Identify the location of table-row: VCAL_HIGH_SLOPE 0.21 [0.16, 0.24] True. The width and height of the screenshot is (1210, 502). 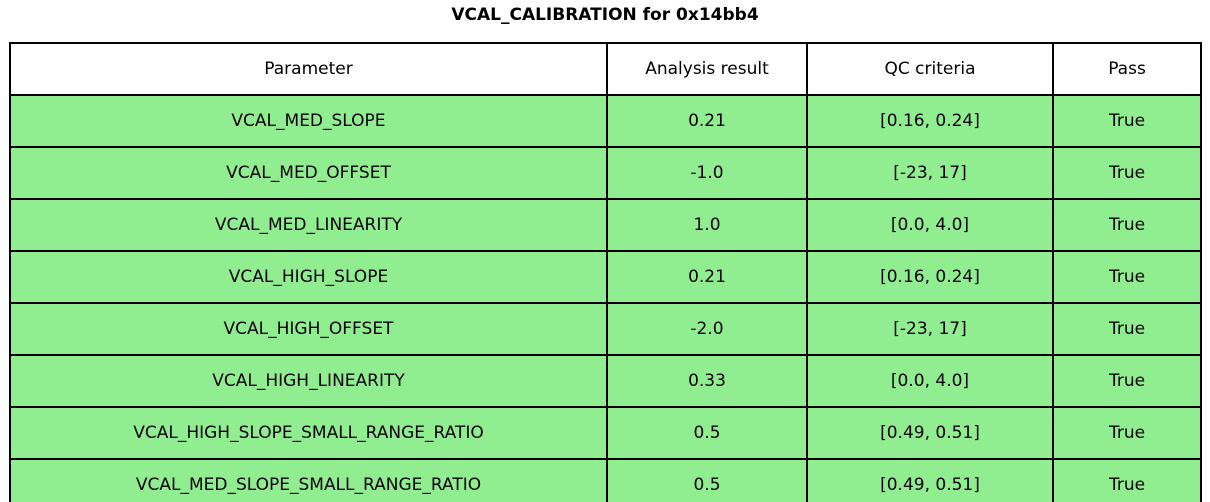
(605, 277).